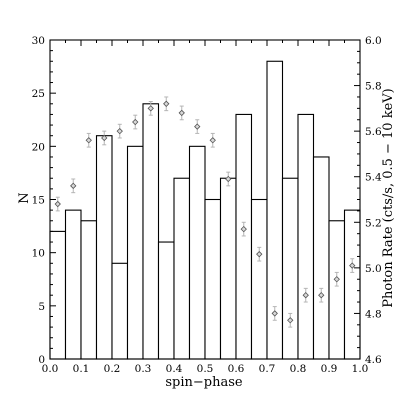 The image size is (400, 400). Describe the element at coordinates (373, 132) in the screenshot. I see `y2-tick-label: 5.6` at that location.